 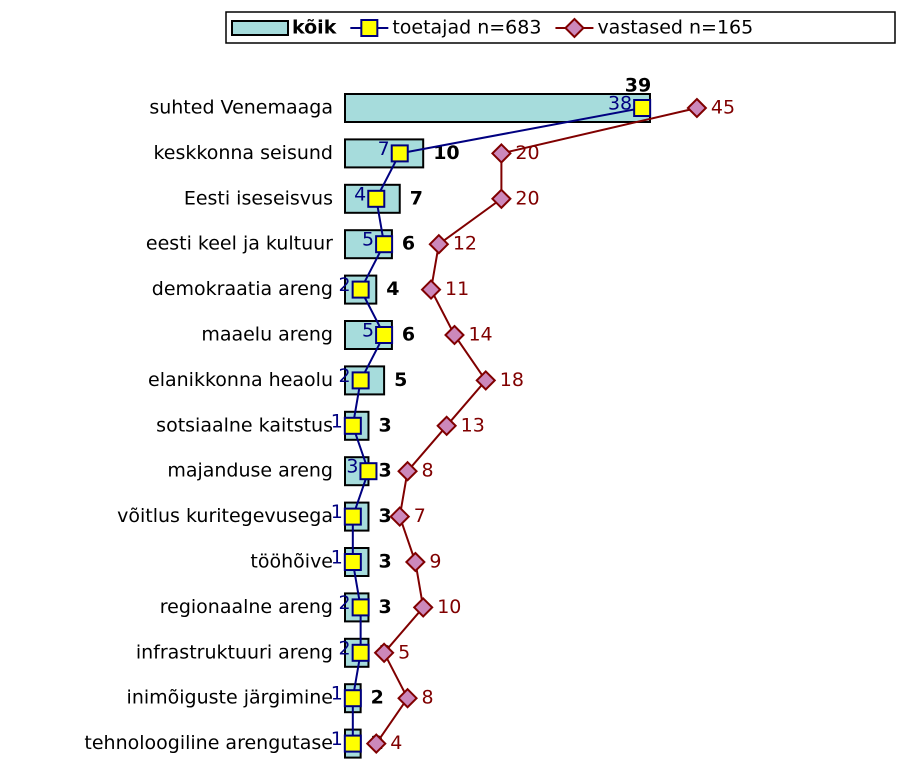 I want to click on bar-value-label: 5, so click(x=400, y=380).